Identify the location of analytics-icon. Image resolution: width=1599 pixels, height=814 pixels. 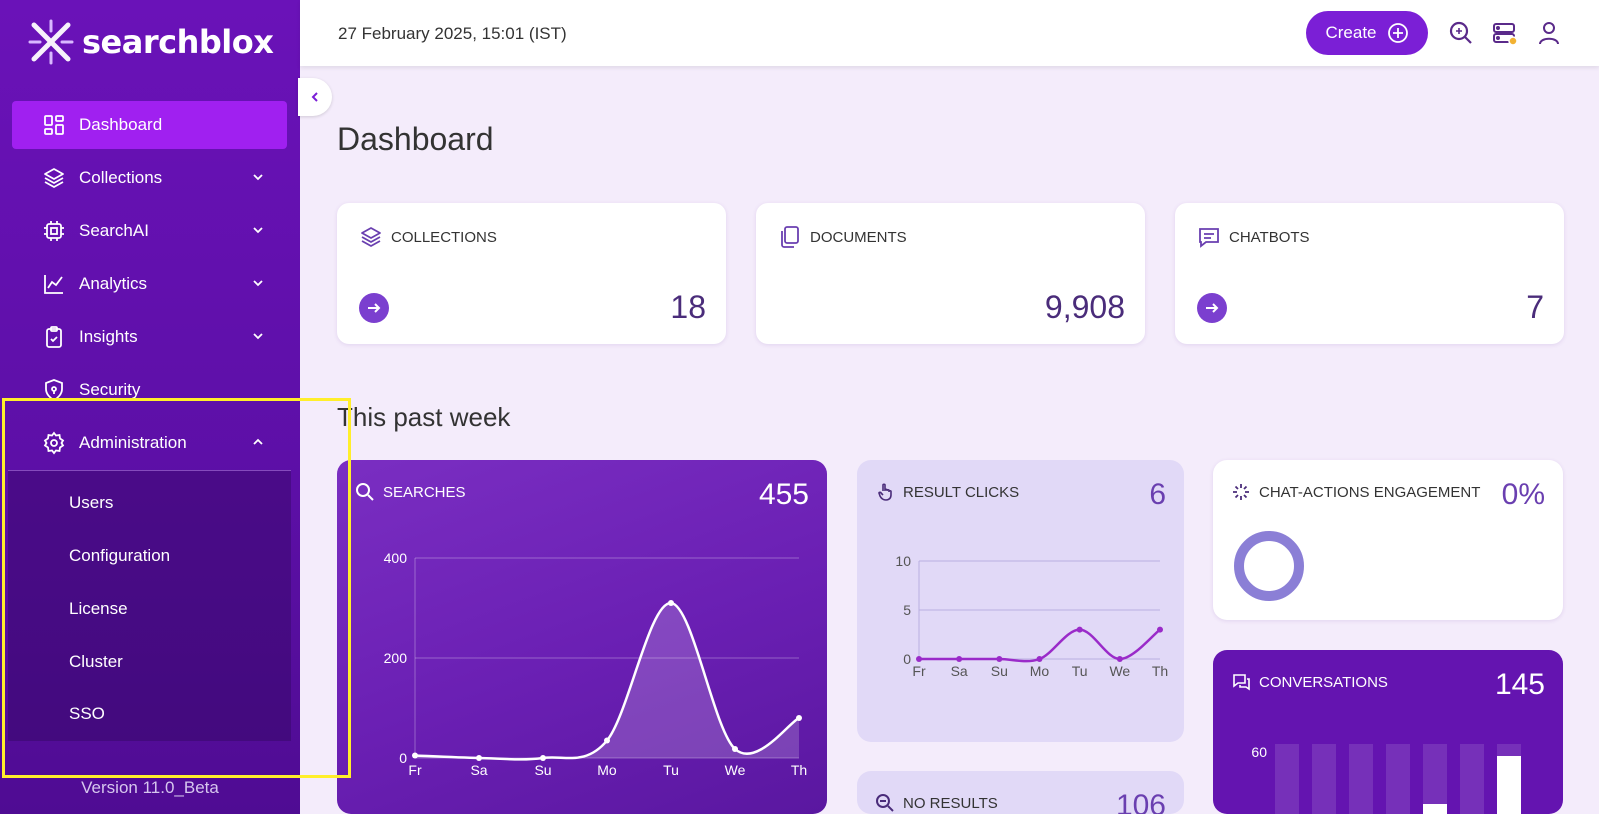
(53, 284).